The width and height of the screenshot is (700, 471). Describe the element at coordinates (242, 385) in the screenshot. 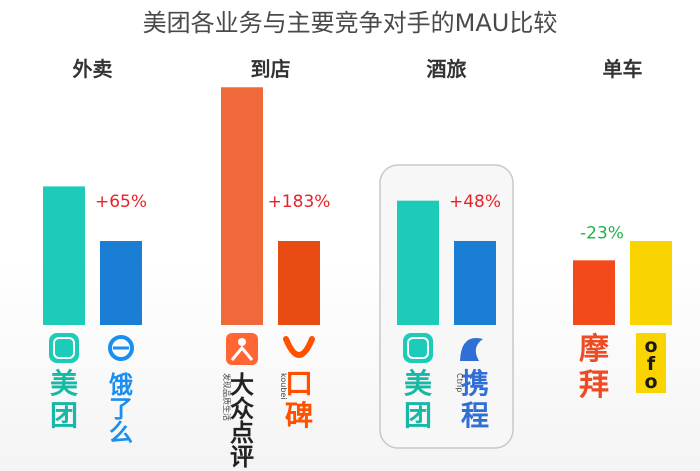

I see `brand-logo-char: 大` at that location.